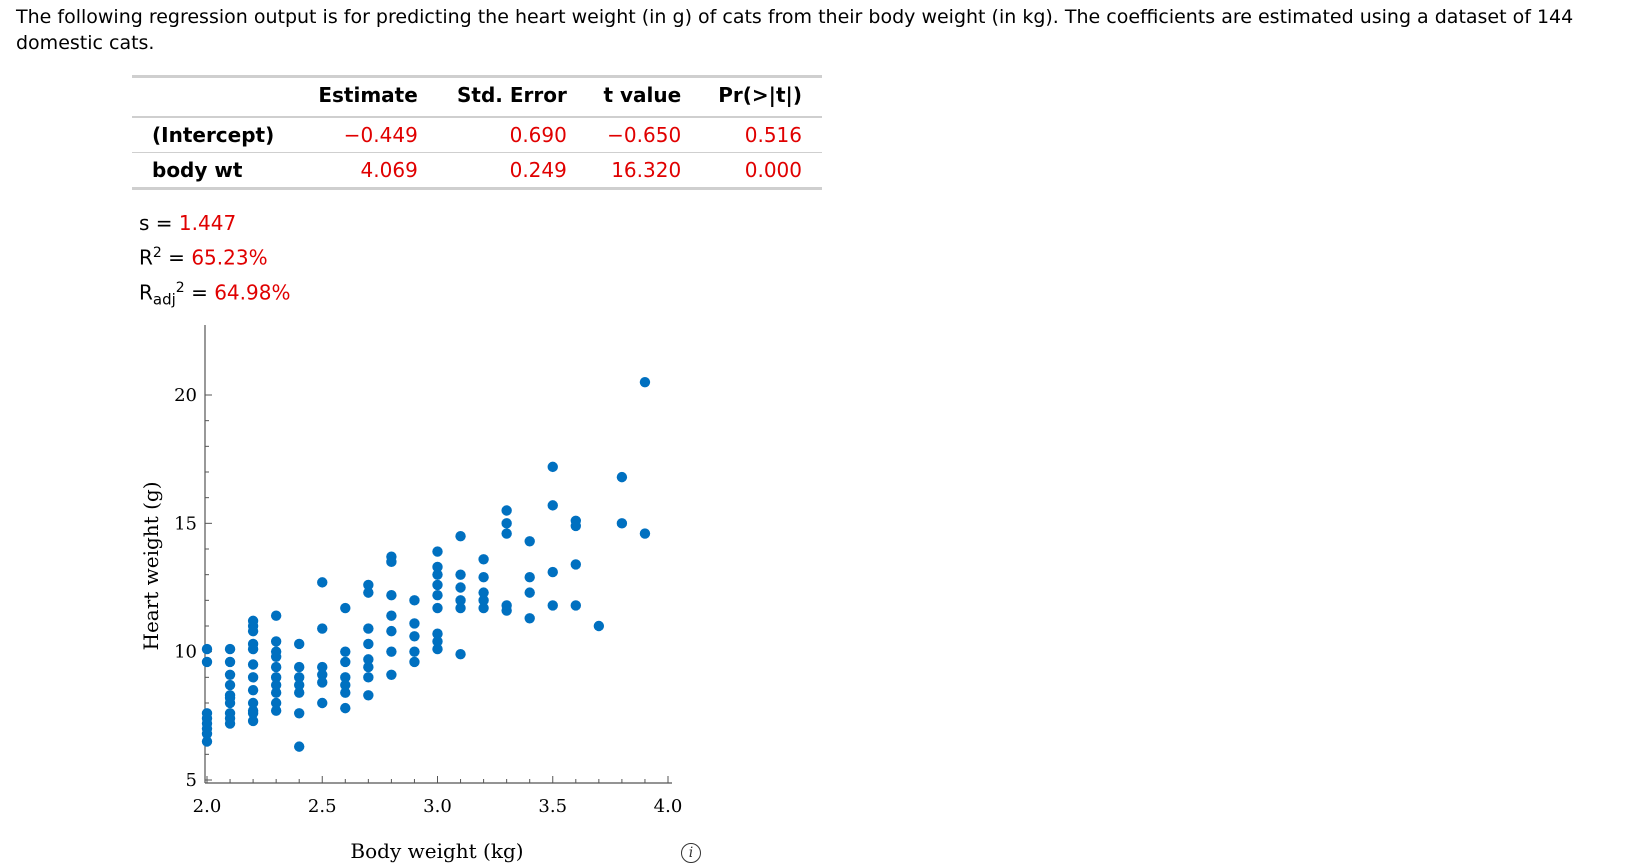 The image size is (1651, 867). I want to click on radj-label: R, so click(146, 292).